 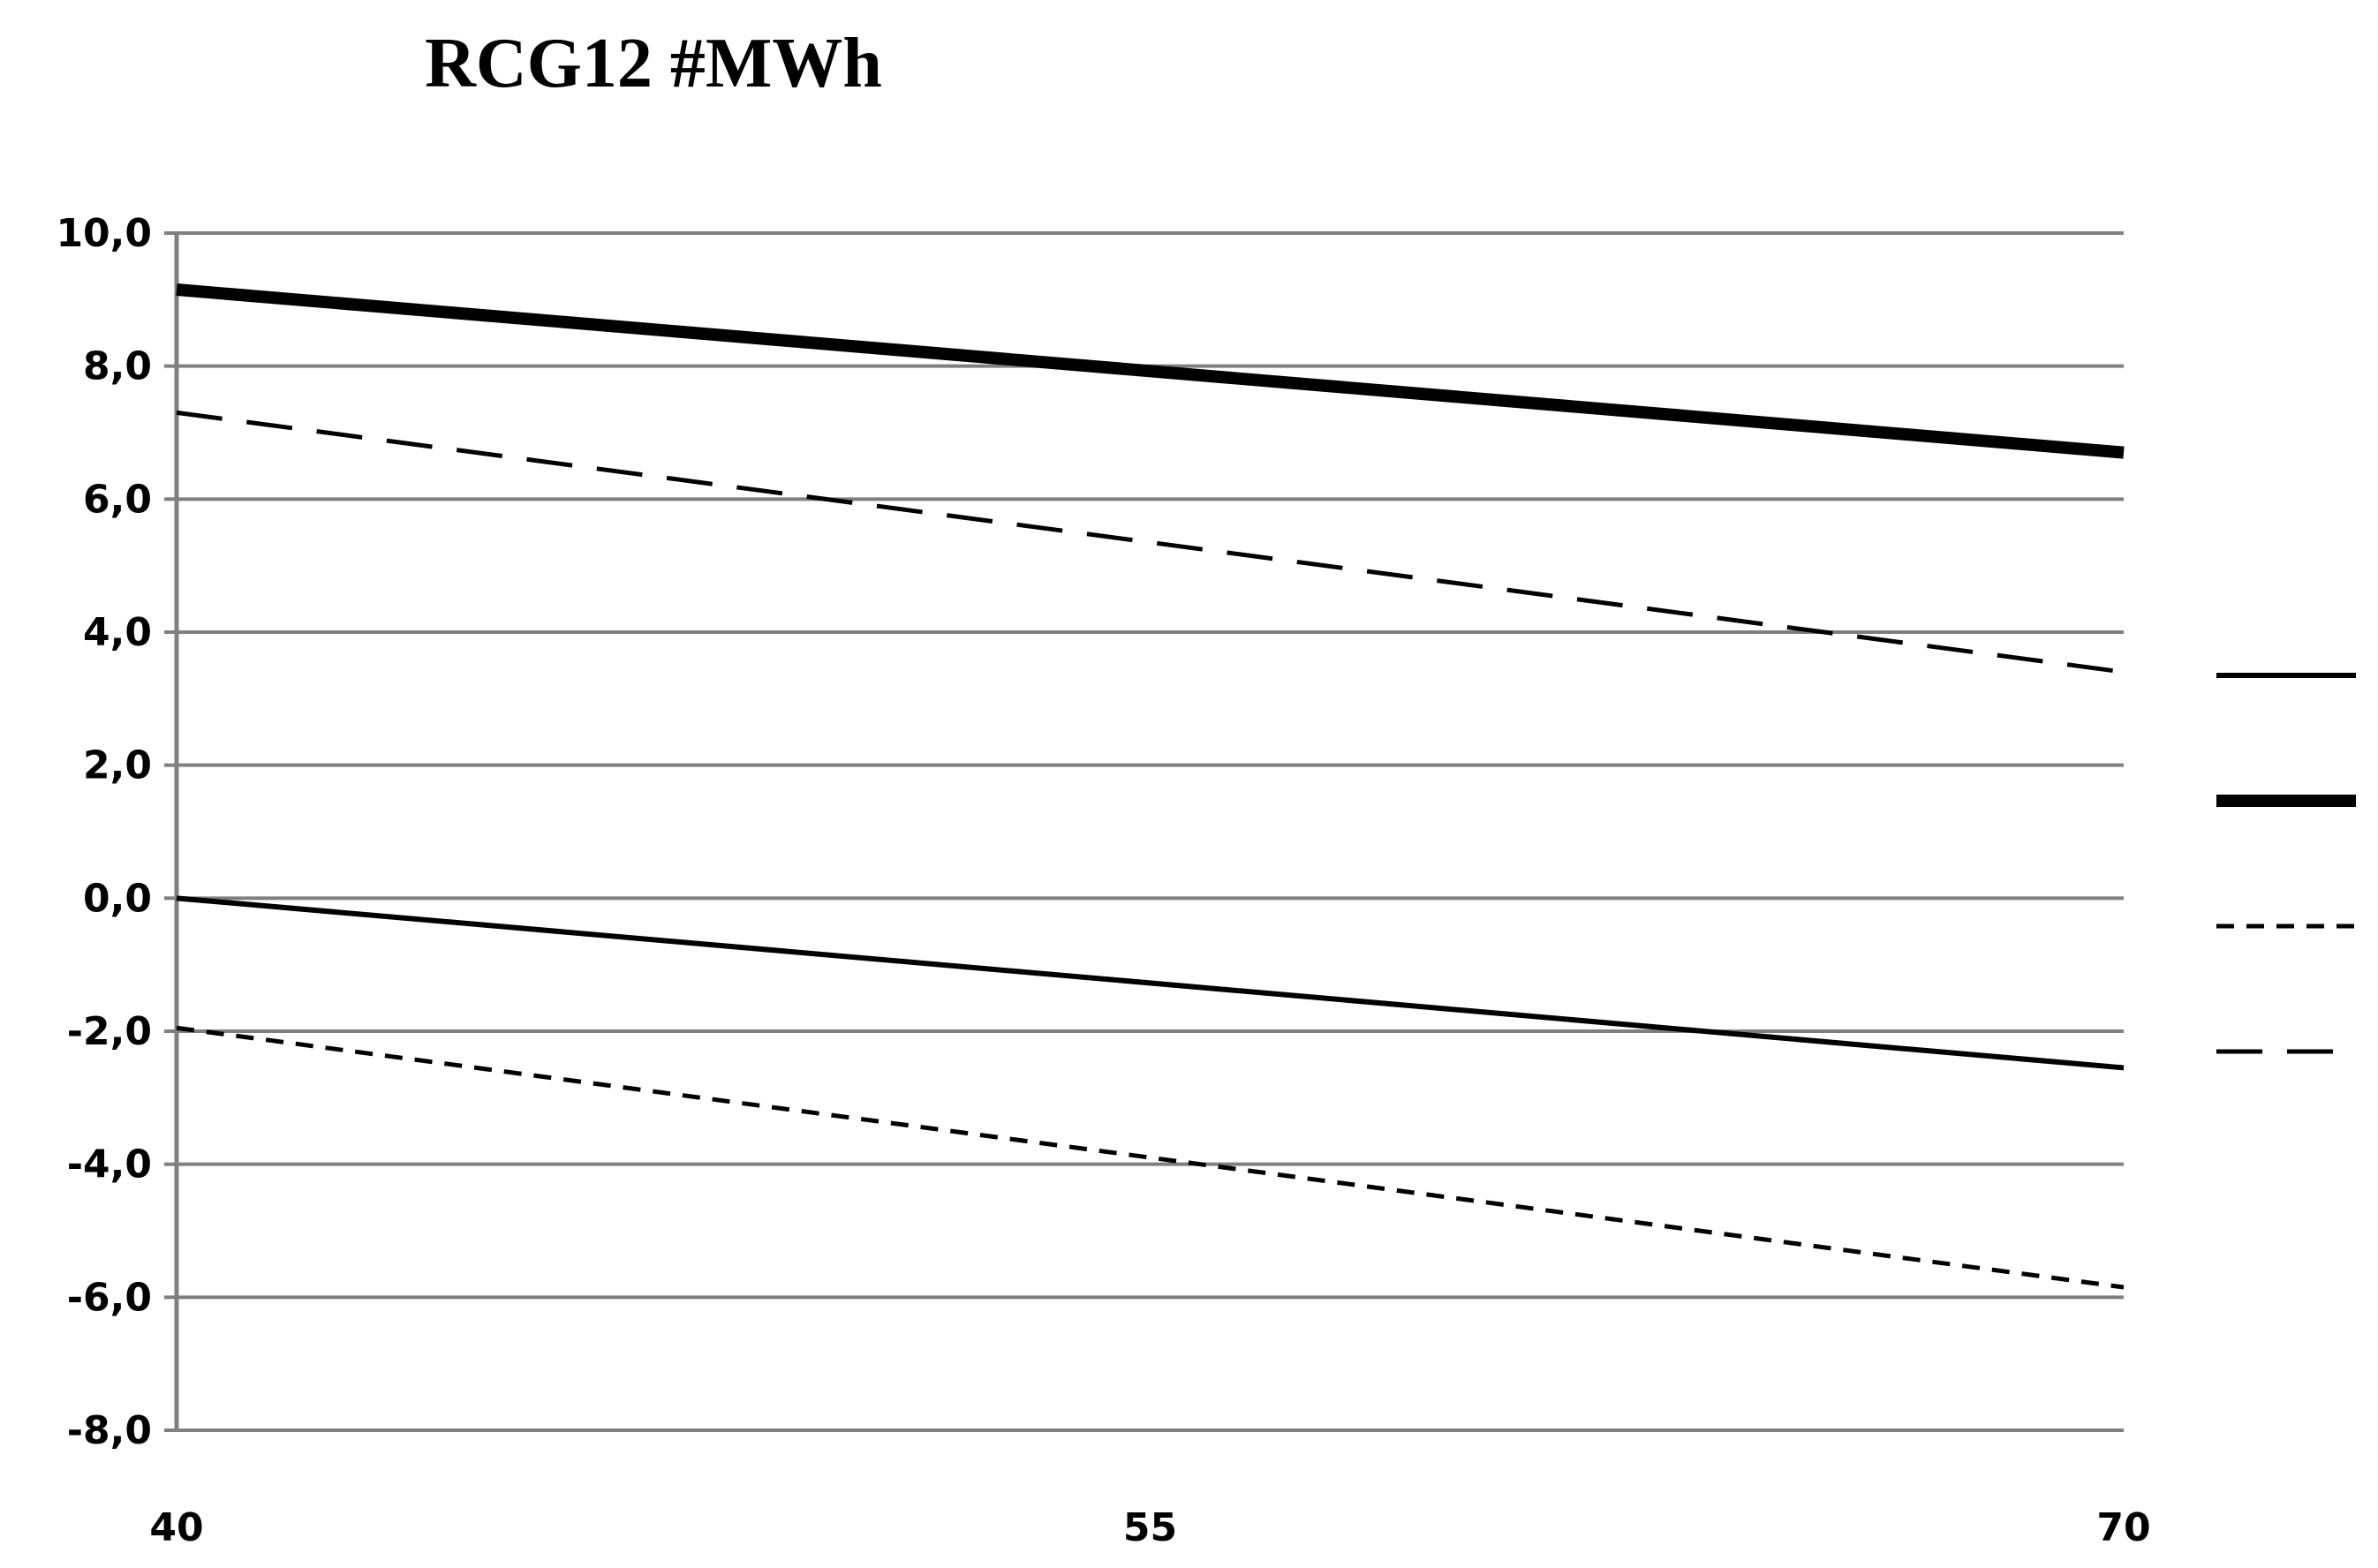 What do you see at coordinates (117, 765) in the screenshot?
I see `y-tick-label: 2,0` at bounding box center [117, 765].